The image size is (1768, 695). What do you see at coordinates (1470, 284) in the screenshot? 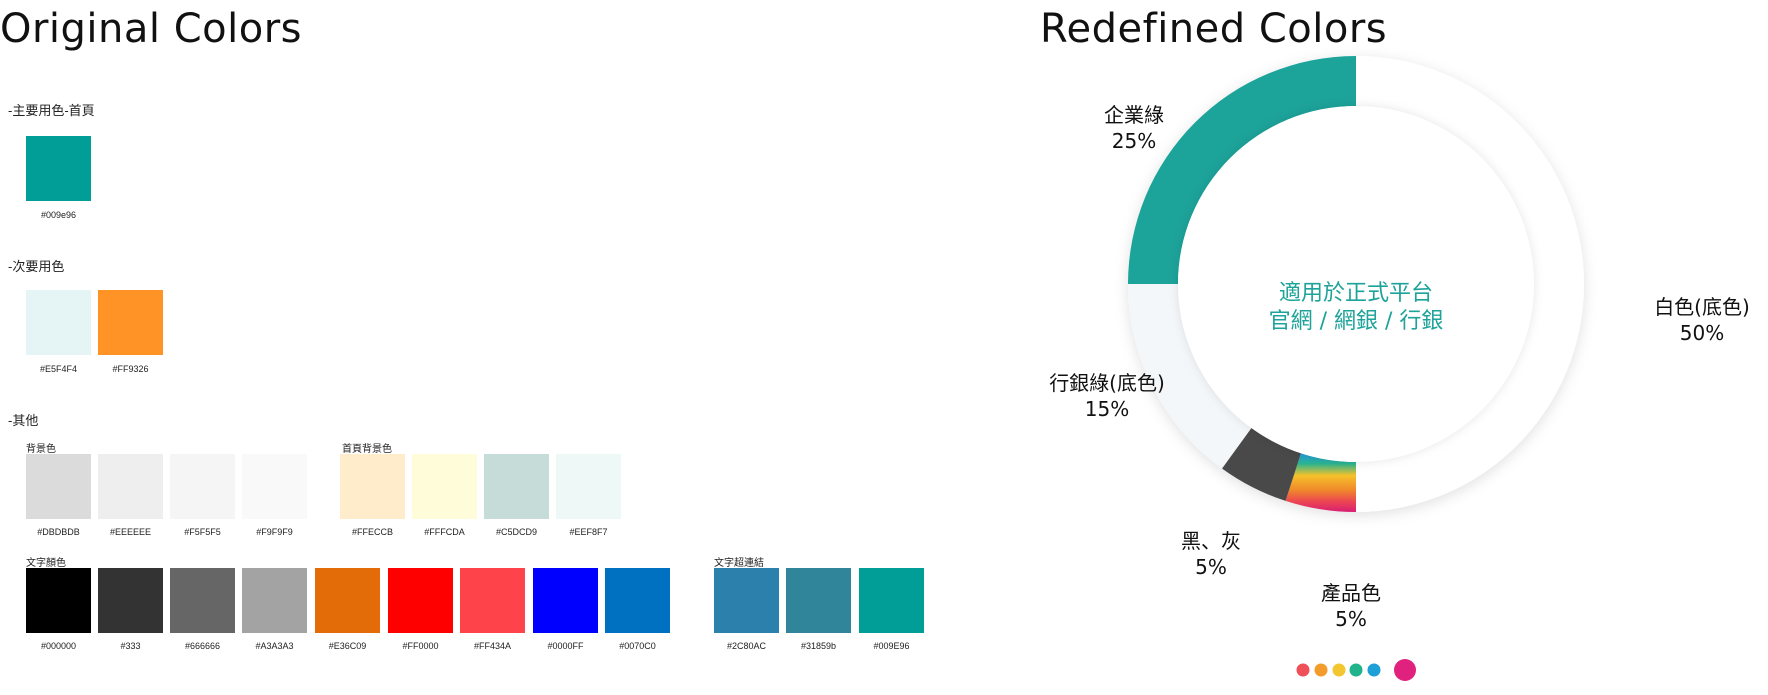
I see `slice-white` at bounding box center [1470, 284].